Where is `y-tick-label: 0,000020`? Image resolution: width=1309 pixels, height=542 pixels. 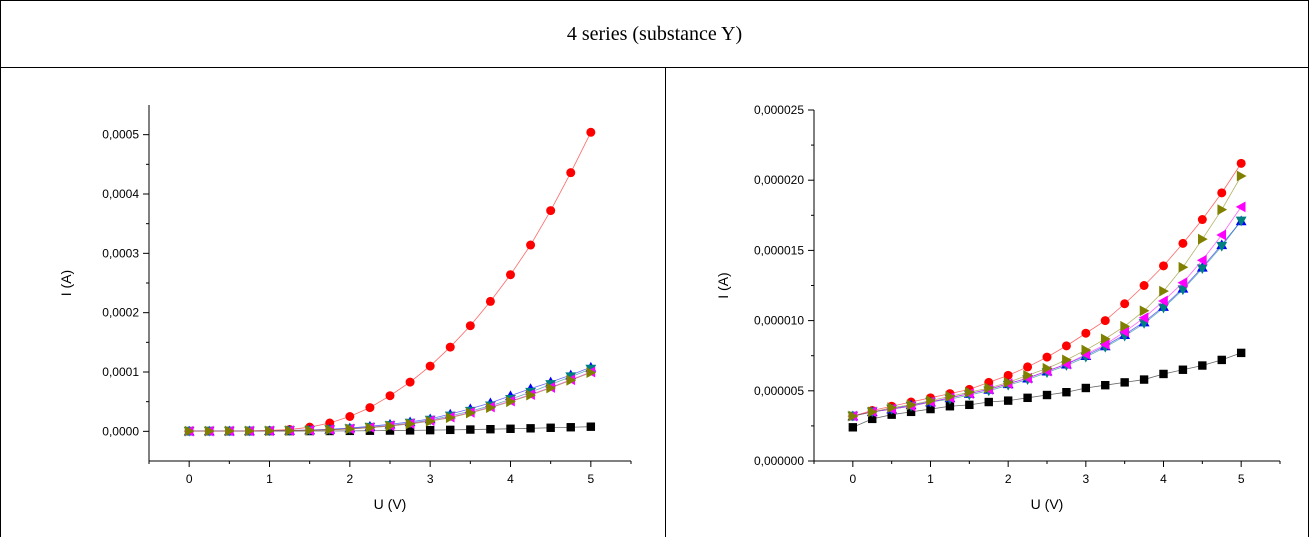
y-tick-label: 0,000020 is located at coordinates (779, 180).